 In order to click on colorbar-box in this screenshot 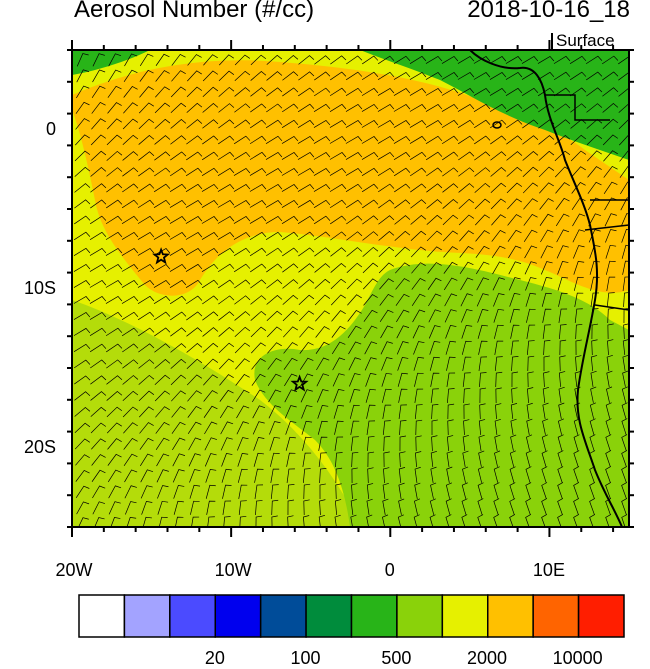, I will do `click(601, 616)`.